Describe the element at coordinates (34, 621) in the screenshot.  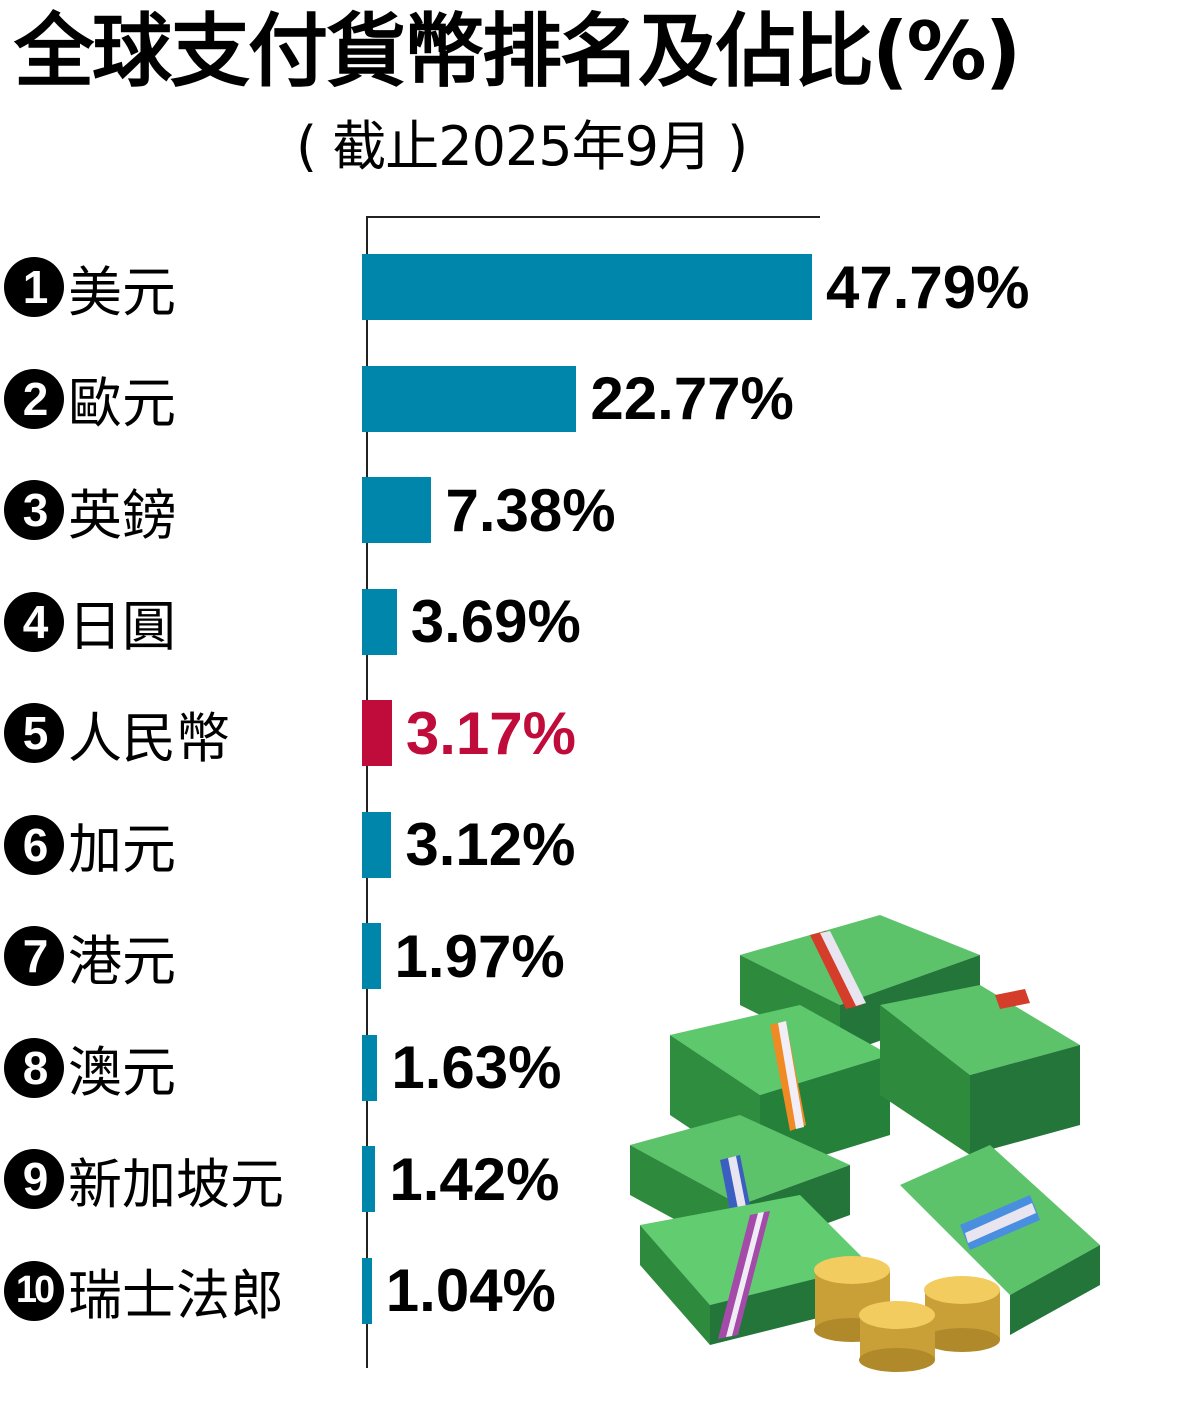
I see `rank-circle-icon: 4` at that location.